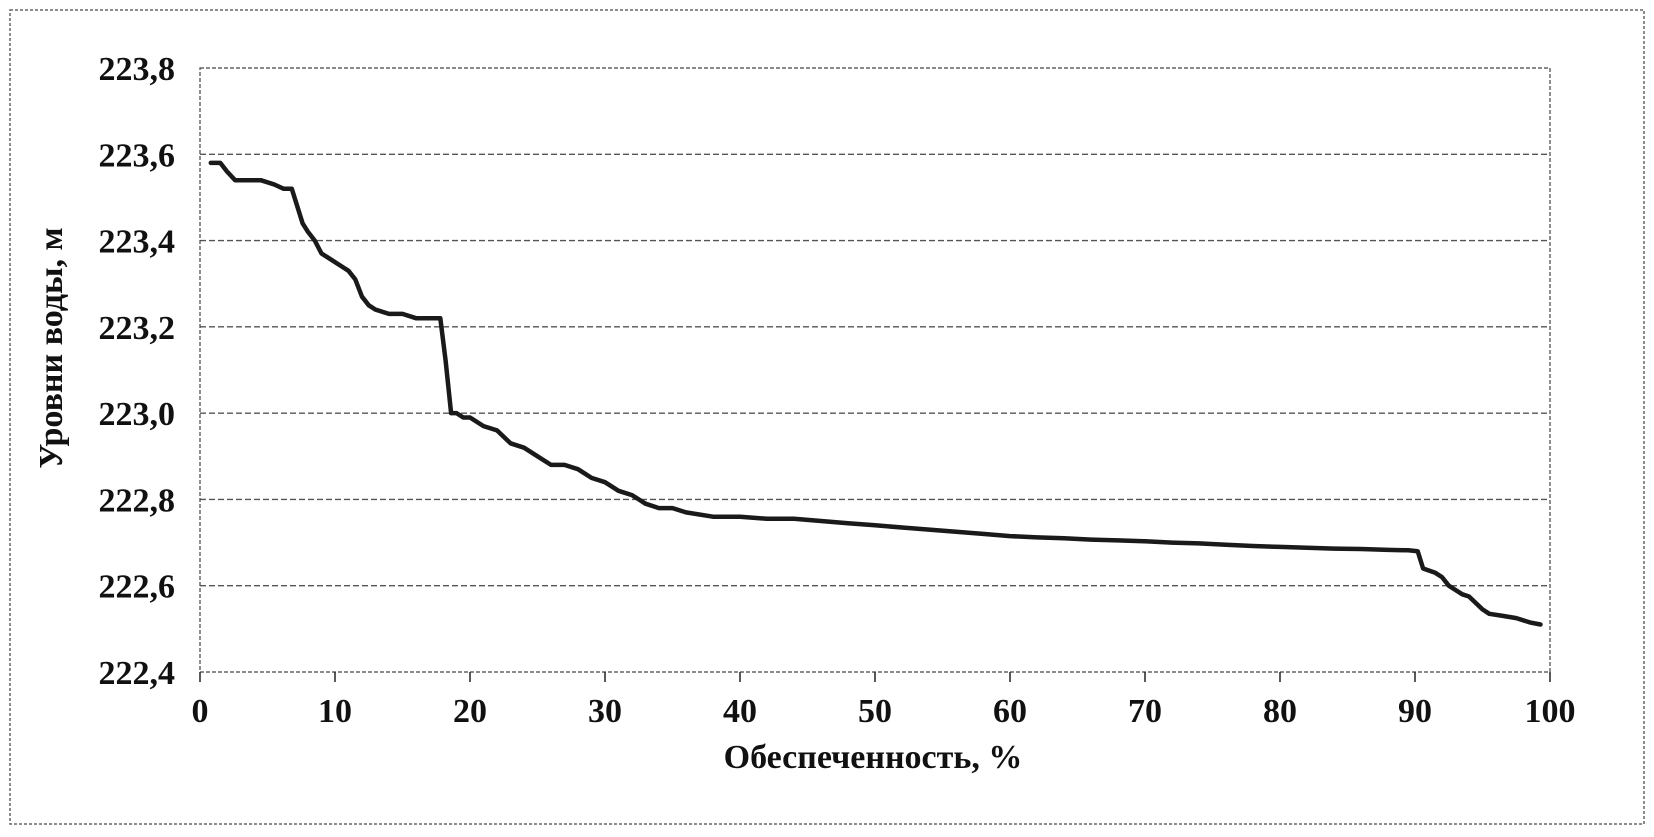  Describe the element at coordinates (137, 69) in the screenshot. I see `y-tick-label: 223,8` at that location.